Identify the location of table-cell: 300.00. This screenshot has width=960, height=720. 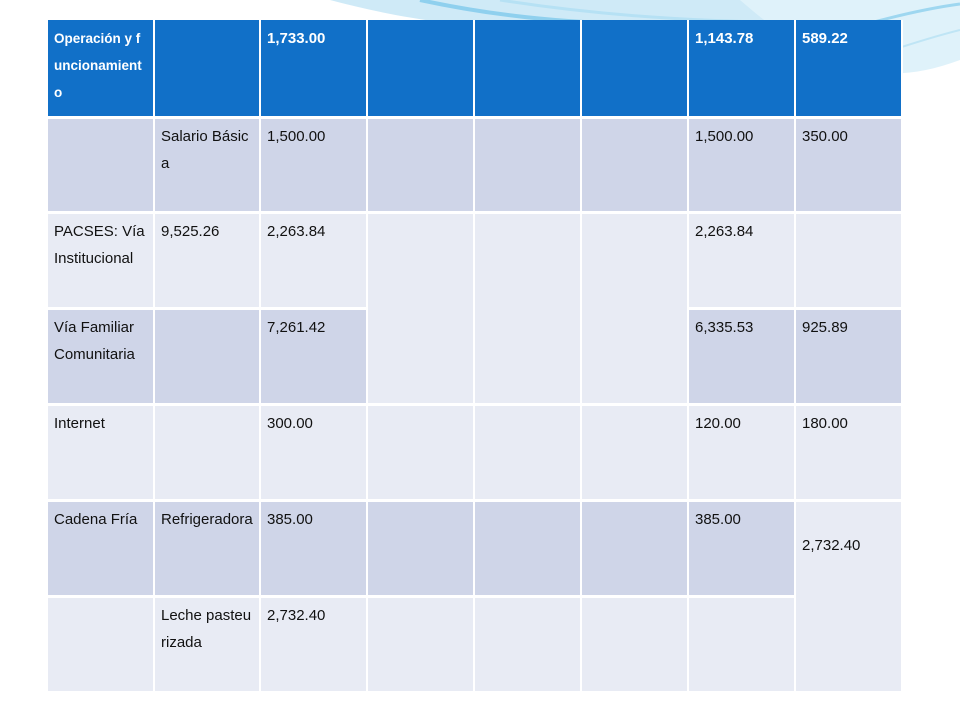
(314, 453).